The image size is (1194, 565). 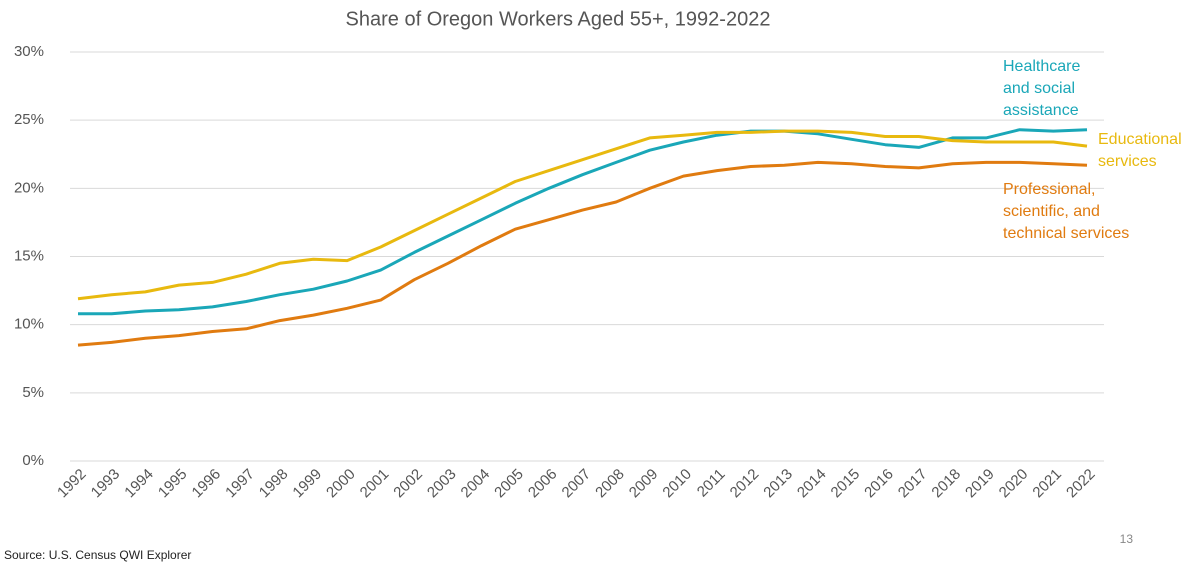 I want to click on x-tick-label: 1998, so click(x=274, y=484).